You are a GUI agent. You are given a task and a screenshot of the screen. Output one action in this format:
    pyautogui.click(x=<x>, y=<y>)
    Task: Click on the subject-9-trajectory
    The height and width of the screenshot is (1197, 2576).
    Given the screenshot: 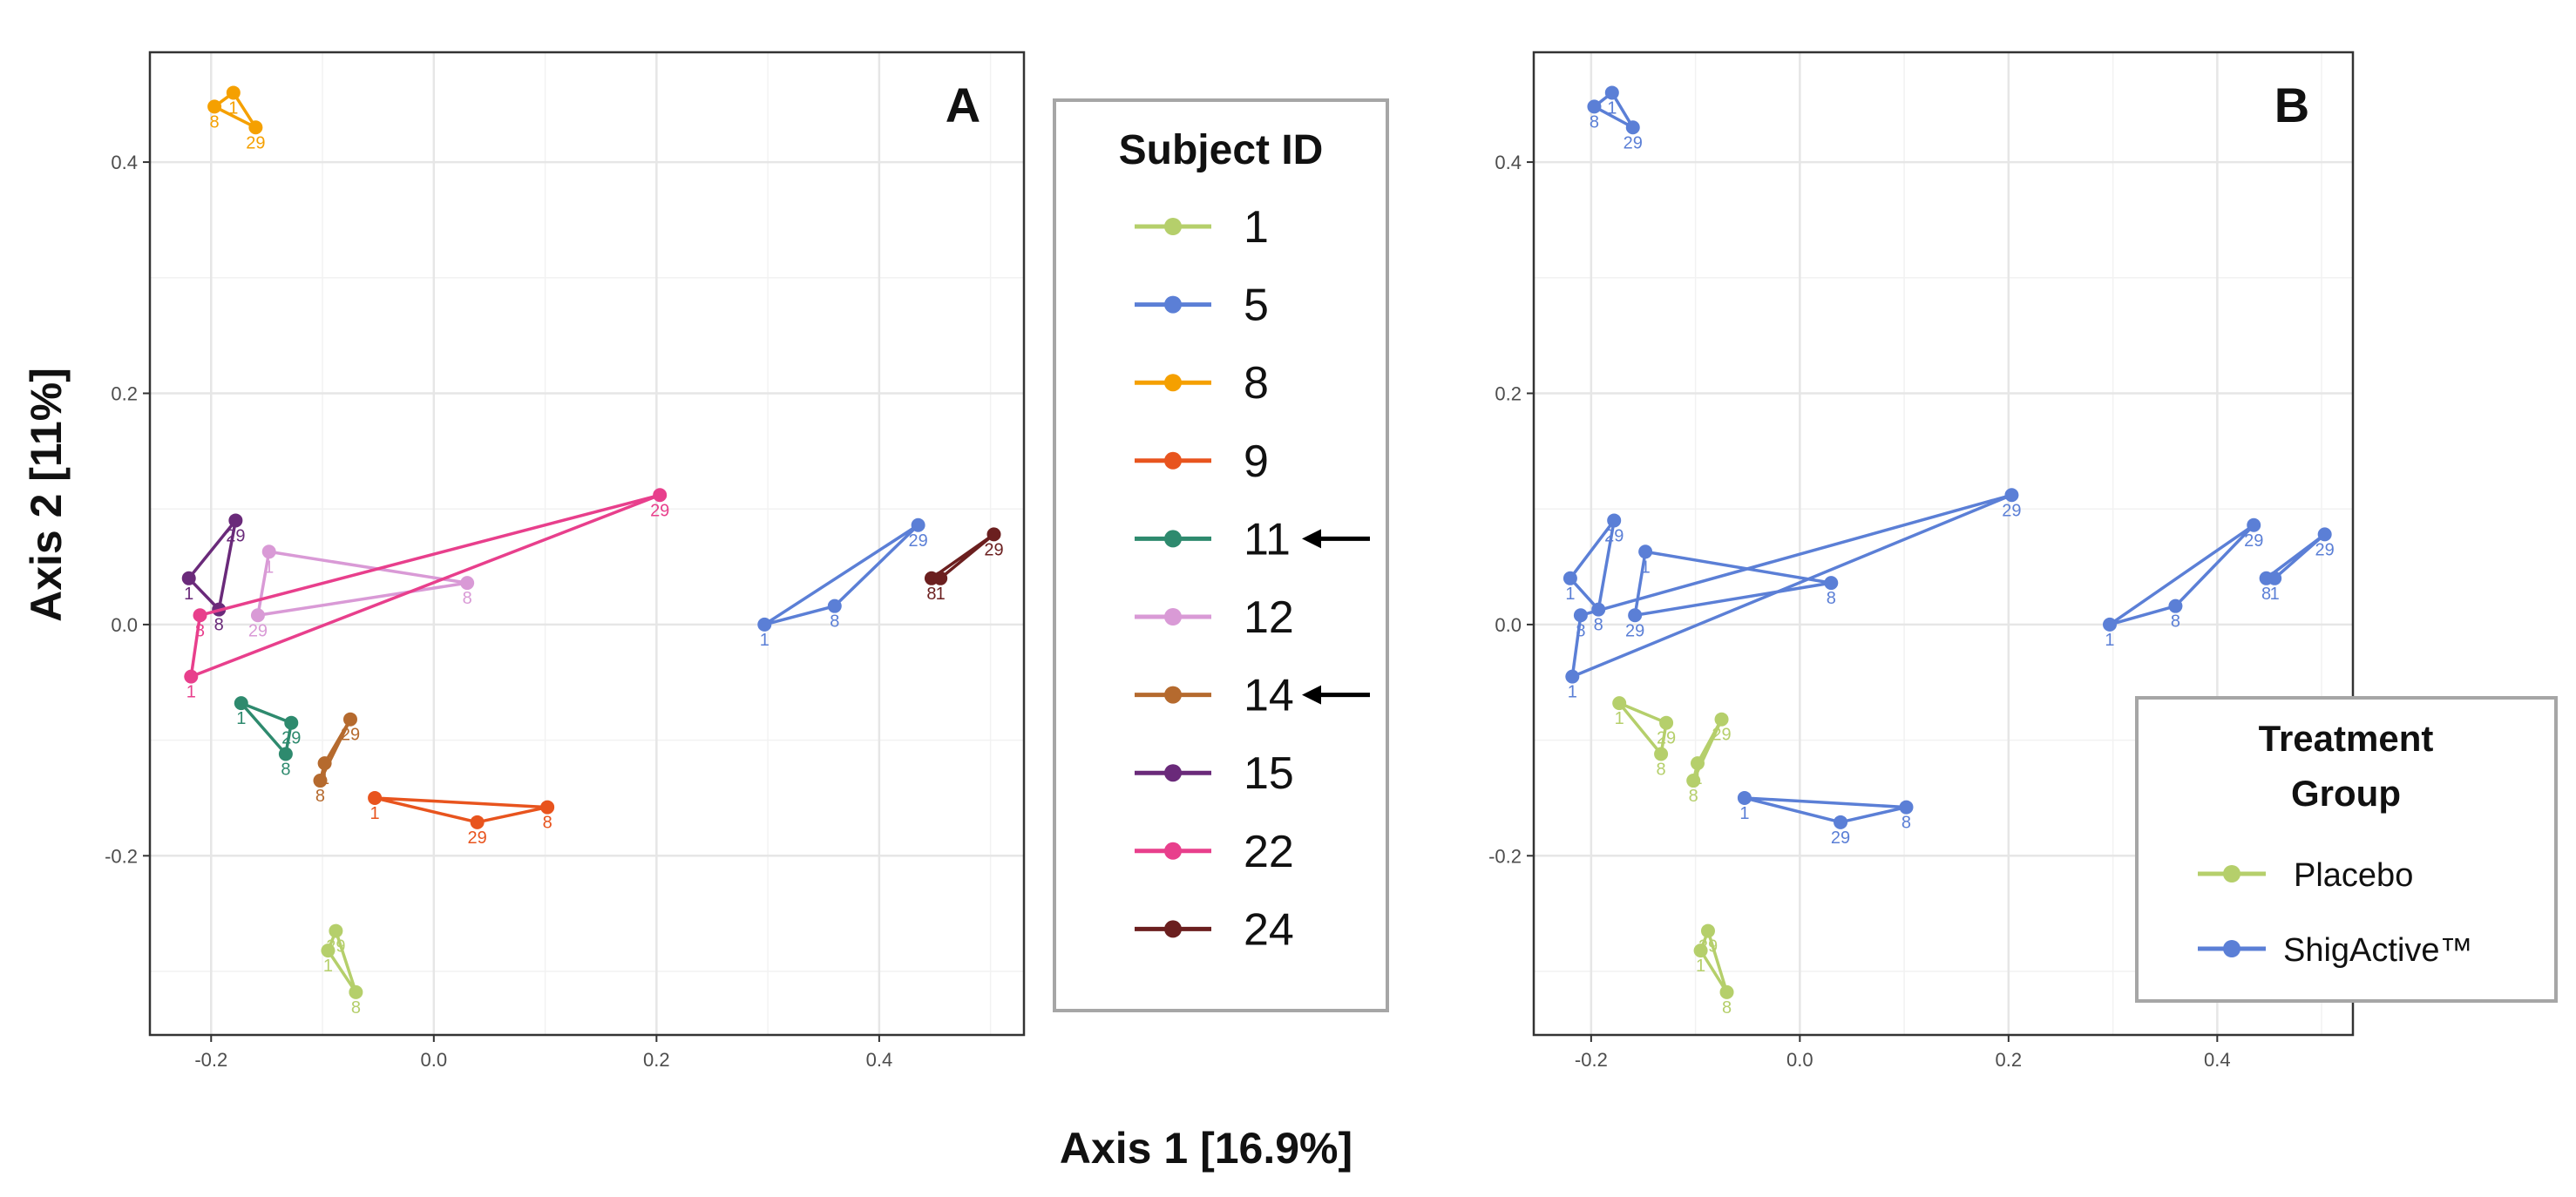 What is the action you would take?
    pyautogui.click(x=461, y=810)
    